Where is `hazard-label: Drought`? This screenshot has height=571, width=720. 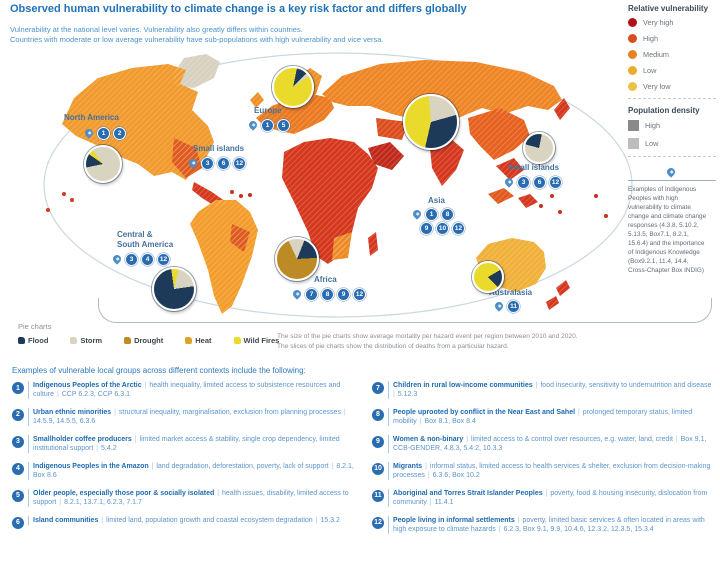
hazard-label: Drought is located at coordinates (149, 340).